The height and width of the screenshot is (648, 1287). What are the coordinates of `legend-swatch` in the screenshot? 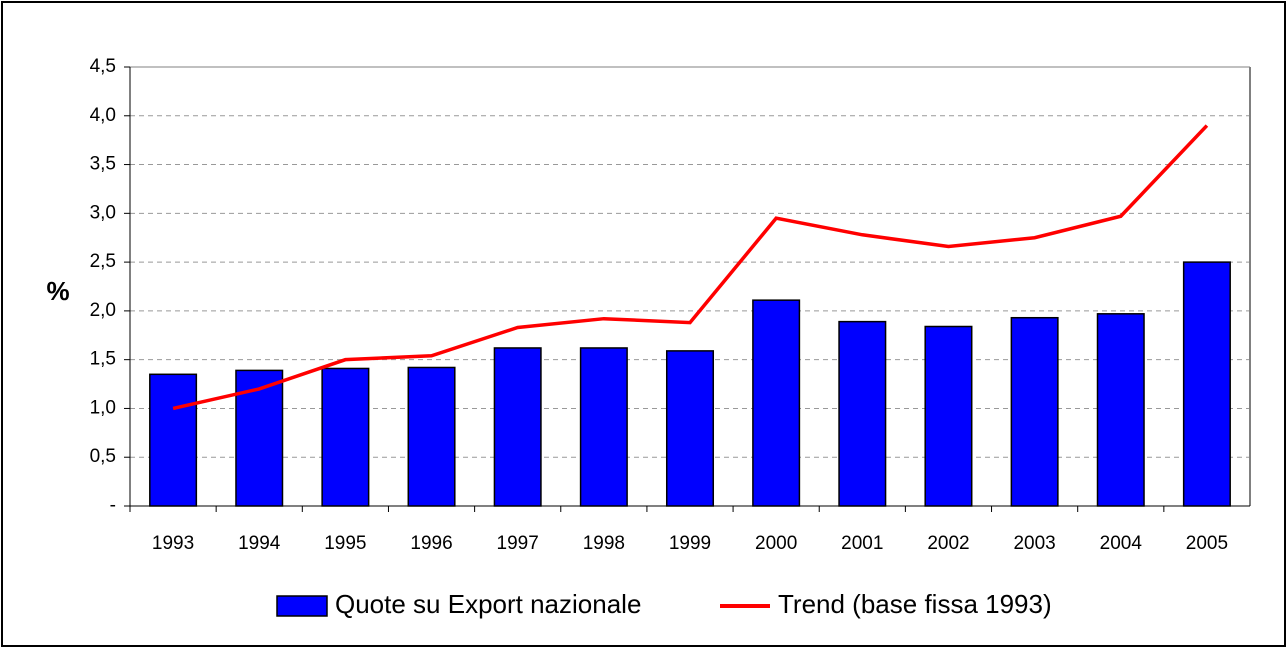 It's located at (302, 606).